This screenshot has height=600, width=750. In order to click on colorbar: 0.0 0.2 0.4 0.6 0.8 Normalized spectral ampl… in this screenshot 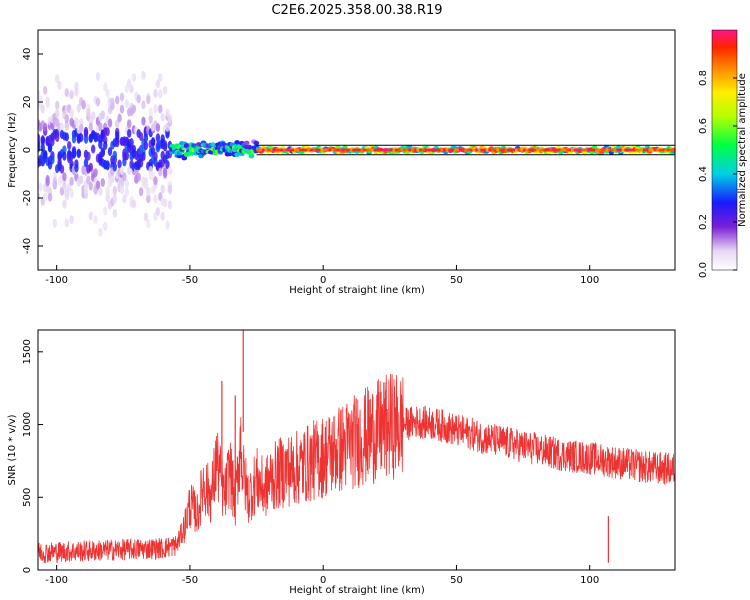, I will do `click(723, 153)`.